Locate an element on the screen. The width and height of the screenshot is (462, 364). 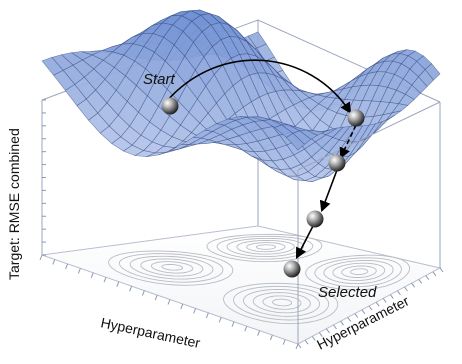
z-axis-label: Target: RMSE combined is located at coordinates (14, 204).